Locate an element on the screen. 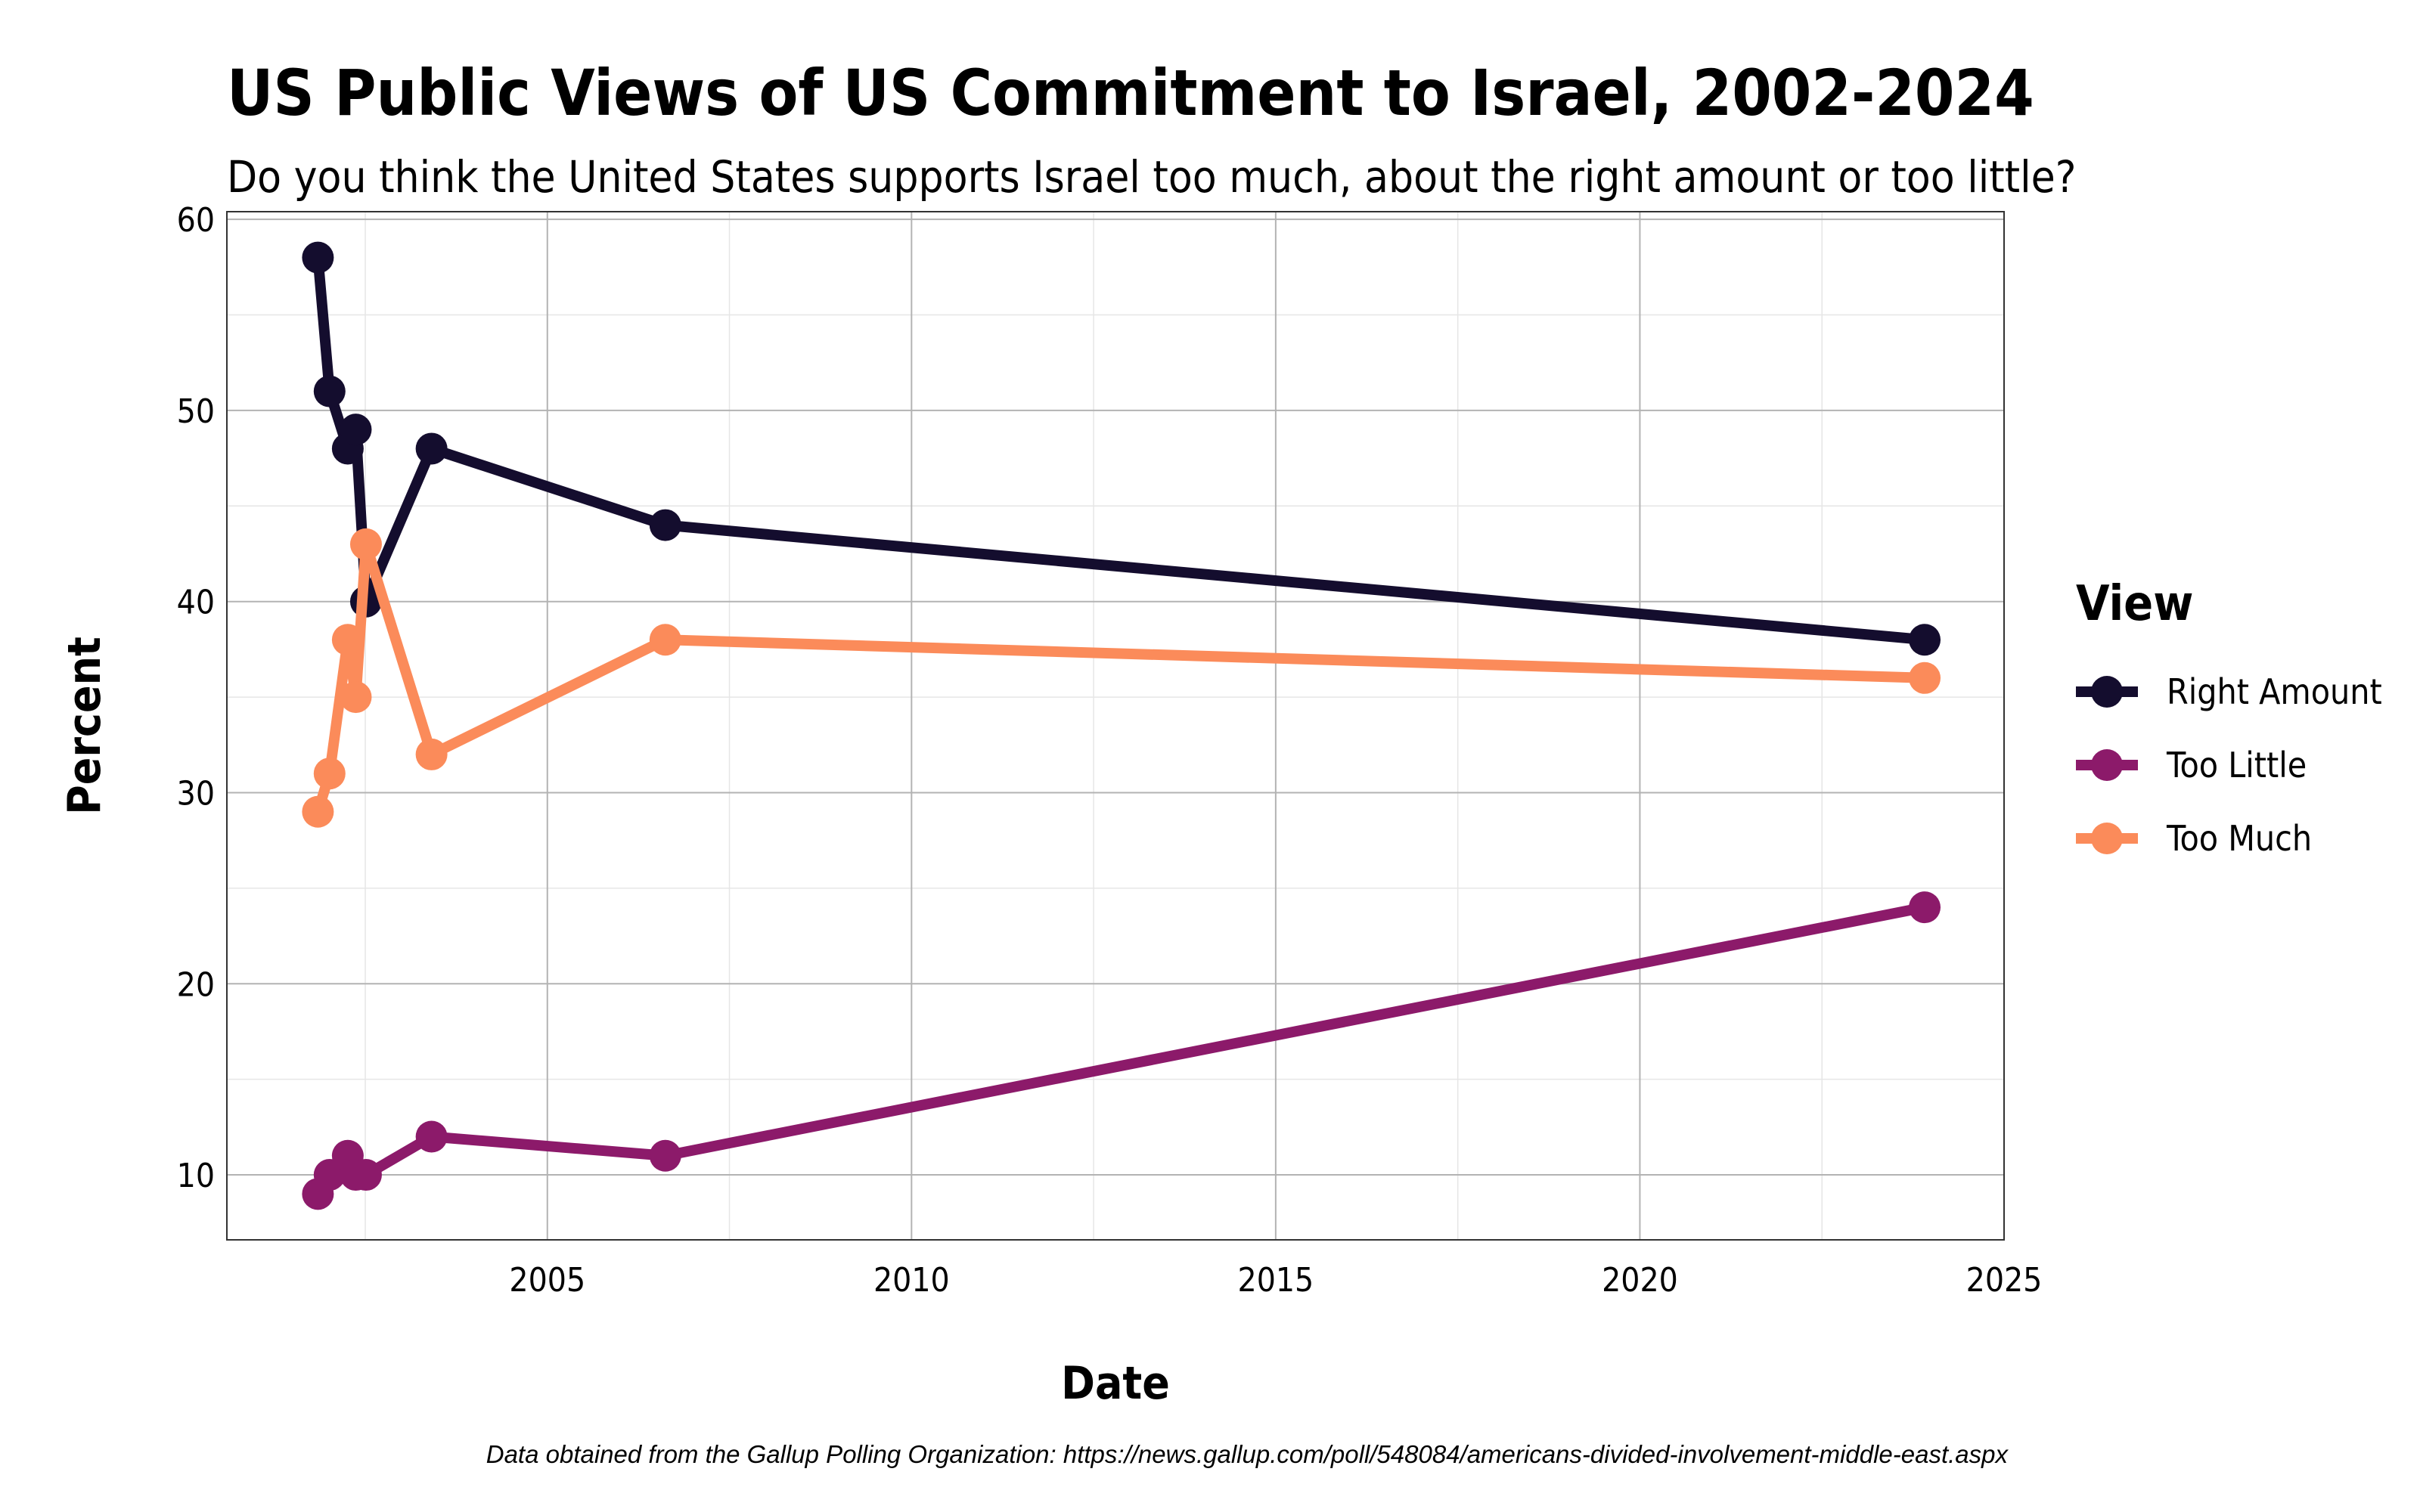  y-tick-label: 10 is located at coordinates (196, 1176).